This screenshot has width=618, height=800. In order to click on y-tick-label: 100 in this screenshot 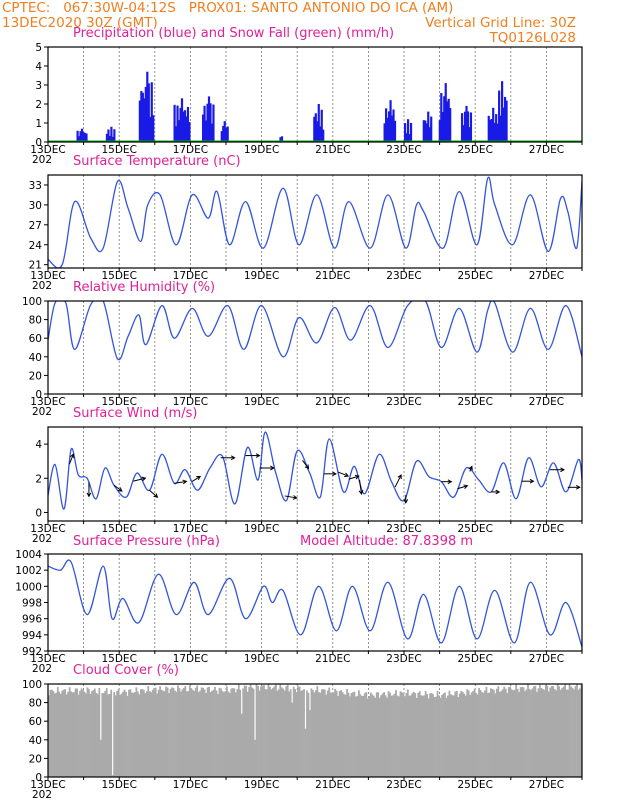, I will do `click(32, 685)`.